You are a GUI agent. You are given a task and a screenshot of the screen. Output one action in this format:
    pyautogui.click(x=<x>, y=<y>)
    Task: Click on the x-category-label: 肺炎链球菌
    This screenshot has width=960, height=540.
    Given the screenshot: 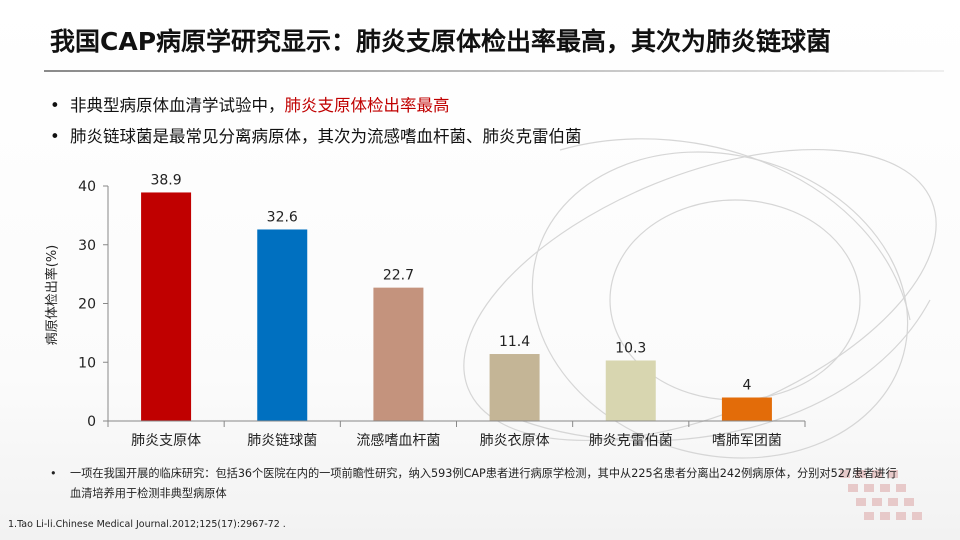 What is the action you would take?
    pyautogui.click(x=282, y=441)
    